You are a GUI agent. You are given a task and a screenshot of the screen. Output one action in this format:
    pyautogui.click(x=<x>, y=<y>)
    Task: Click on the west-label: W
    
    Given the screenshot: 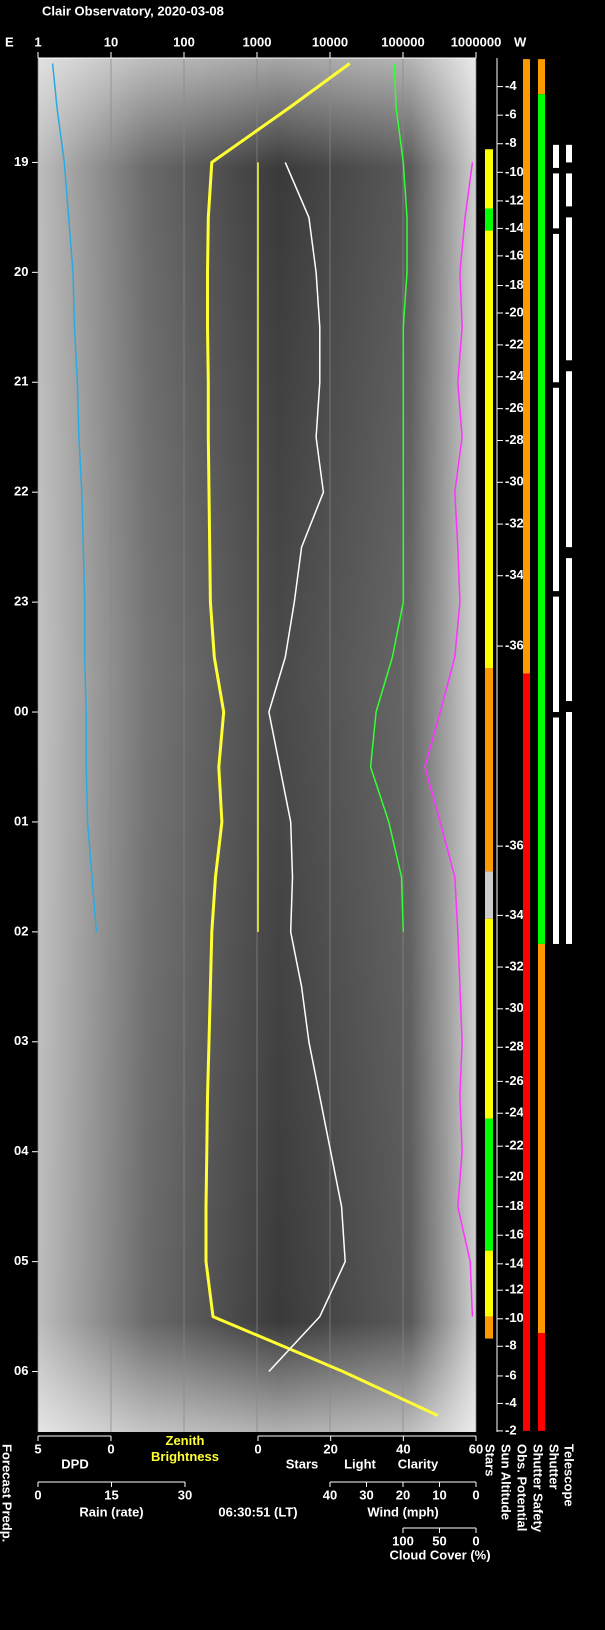 What is the action you would take?
    pyautogui.click(x=520, y=41)
    